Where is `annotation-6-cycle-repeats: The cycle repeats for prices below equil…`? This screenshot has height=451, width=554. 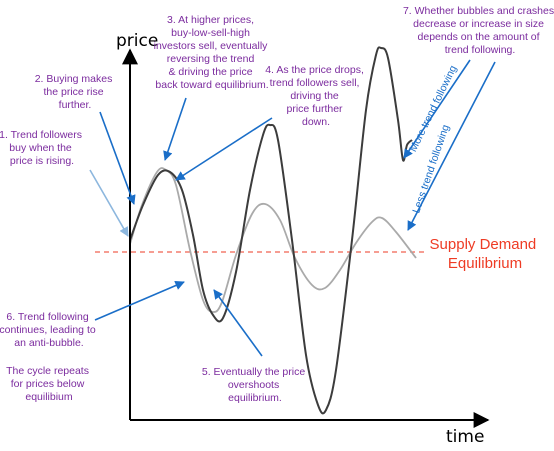 annotation-6-cycle-repeats: The cycle repeats for prices below equil… is located at coordinates (49, 384).